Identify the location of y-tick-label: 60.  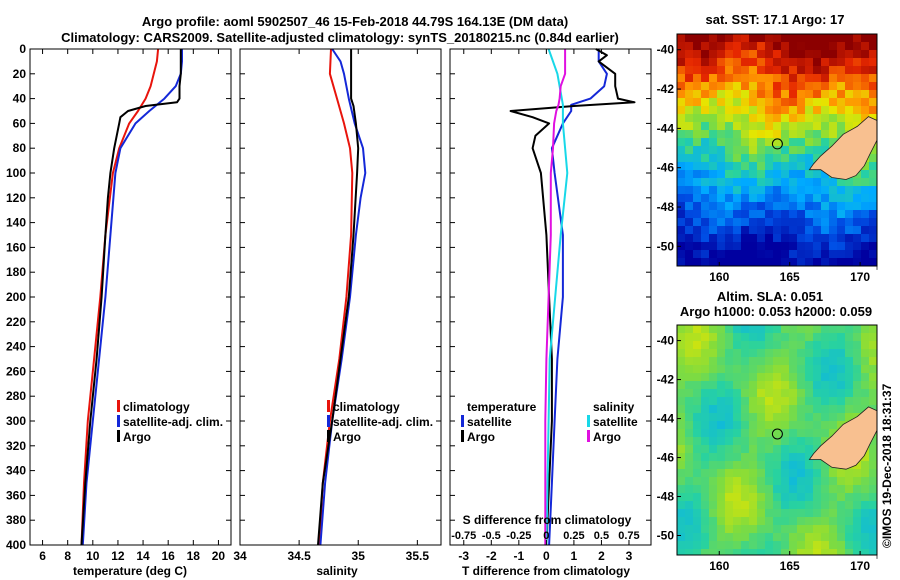
(20, 123).